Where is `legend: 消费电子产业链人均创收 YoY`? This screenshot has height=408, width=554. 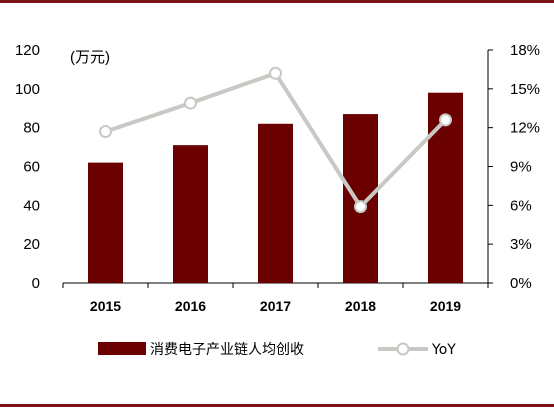 legend: 消费电子产业链人均创收 YoY is located at coordinates (277, 350).